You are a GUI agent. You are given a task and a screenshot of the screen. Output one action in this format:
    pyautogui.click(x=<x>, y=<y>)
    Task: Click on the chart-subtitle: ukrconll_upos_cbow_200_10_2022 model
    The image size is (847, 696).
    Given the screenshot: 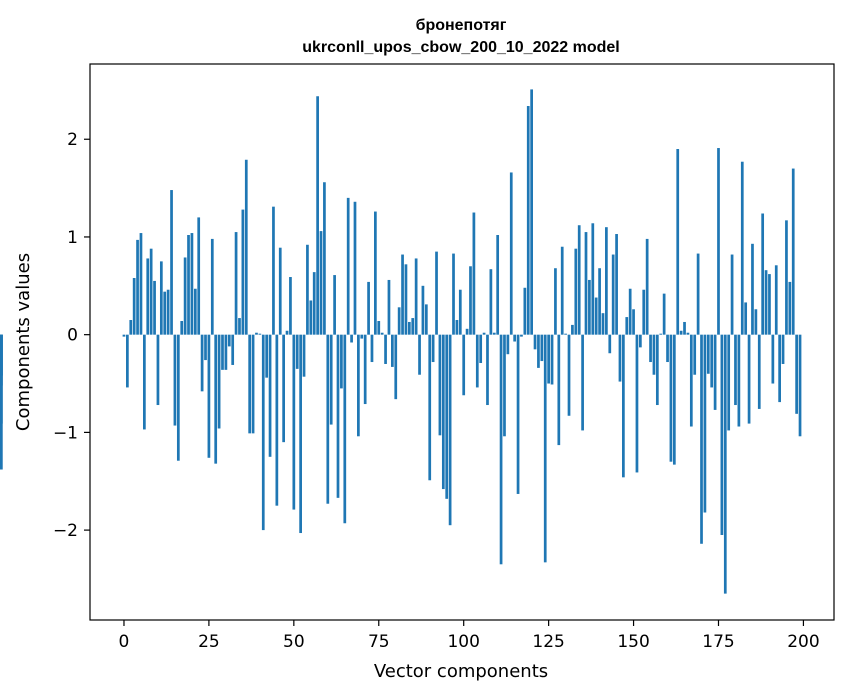 What is the action you would take?
    pyautogui.click(x=460, y=47)
    